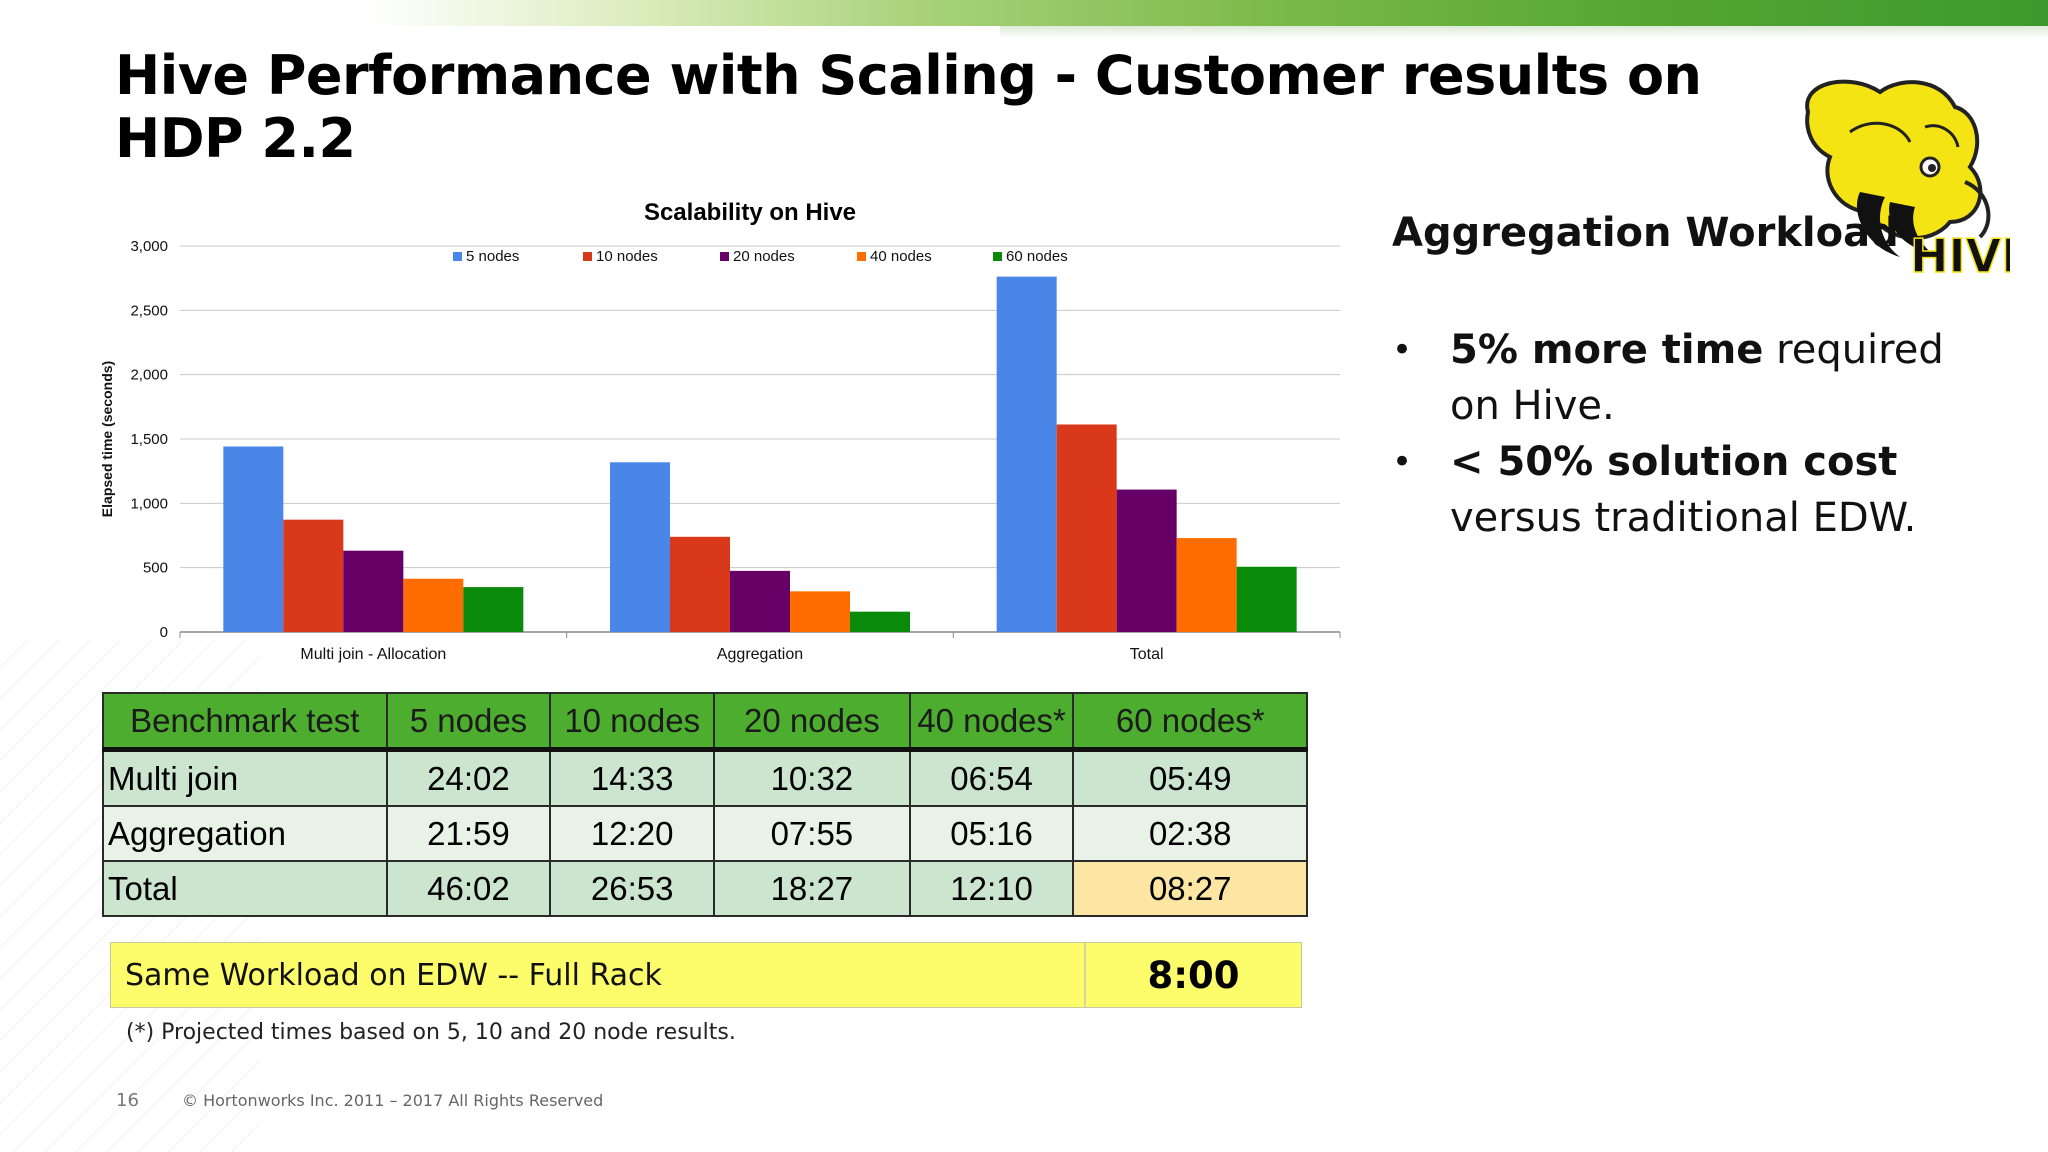 The width and height of the screenshot is (2048, 1152). I want to click on table-row: Total 46:02 26:53 18:27 12:10 08:27, so click(705, 888).